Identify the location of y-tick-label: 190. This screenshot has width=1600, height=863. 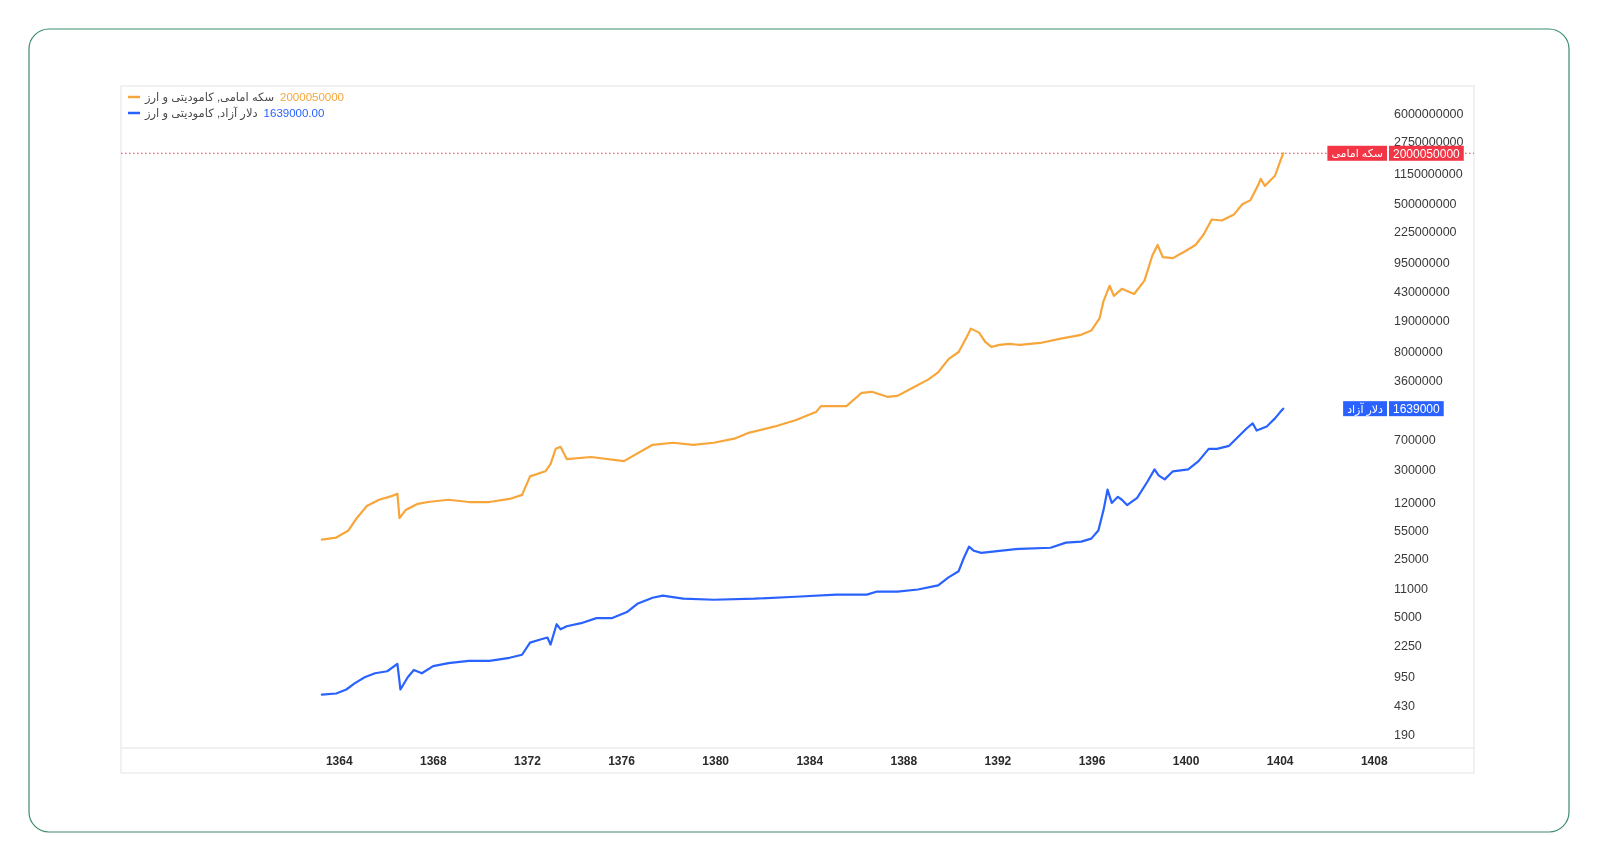
(1404, 734).